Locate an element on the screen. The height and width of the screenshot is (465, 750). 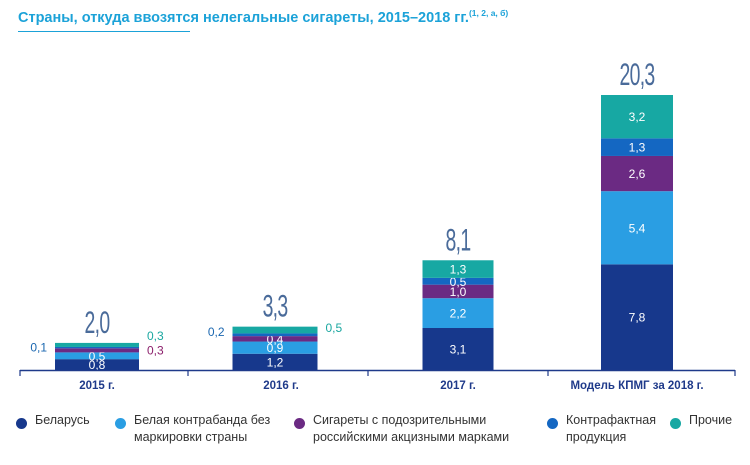
data-label: 0,9 is located at coordinates (275, 348).